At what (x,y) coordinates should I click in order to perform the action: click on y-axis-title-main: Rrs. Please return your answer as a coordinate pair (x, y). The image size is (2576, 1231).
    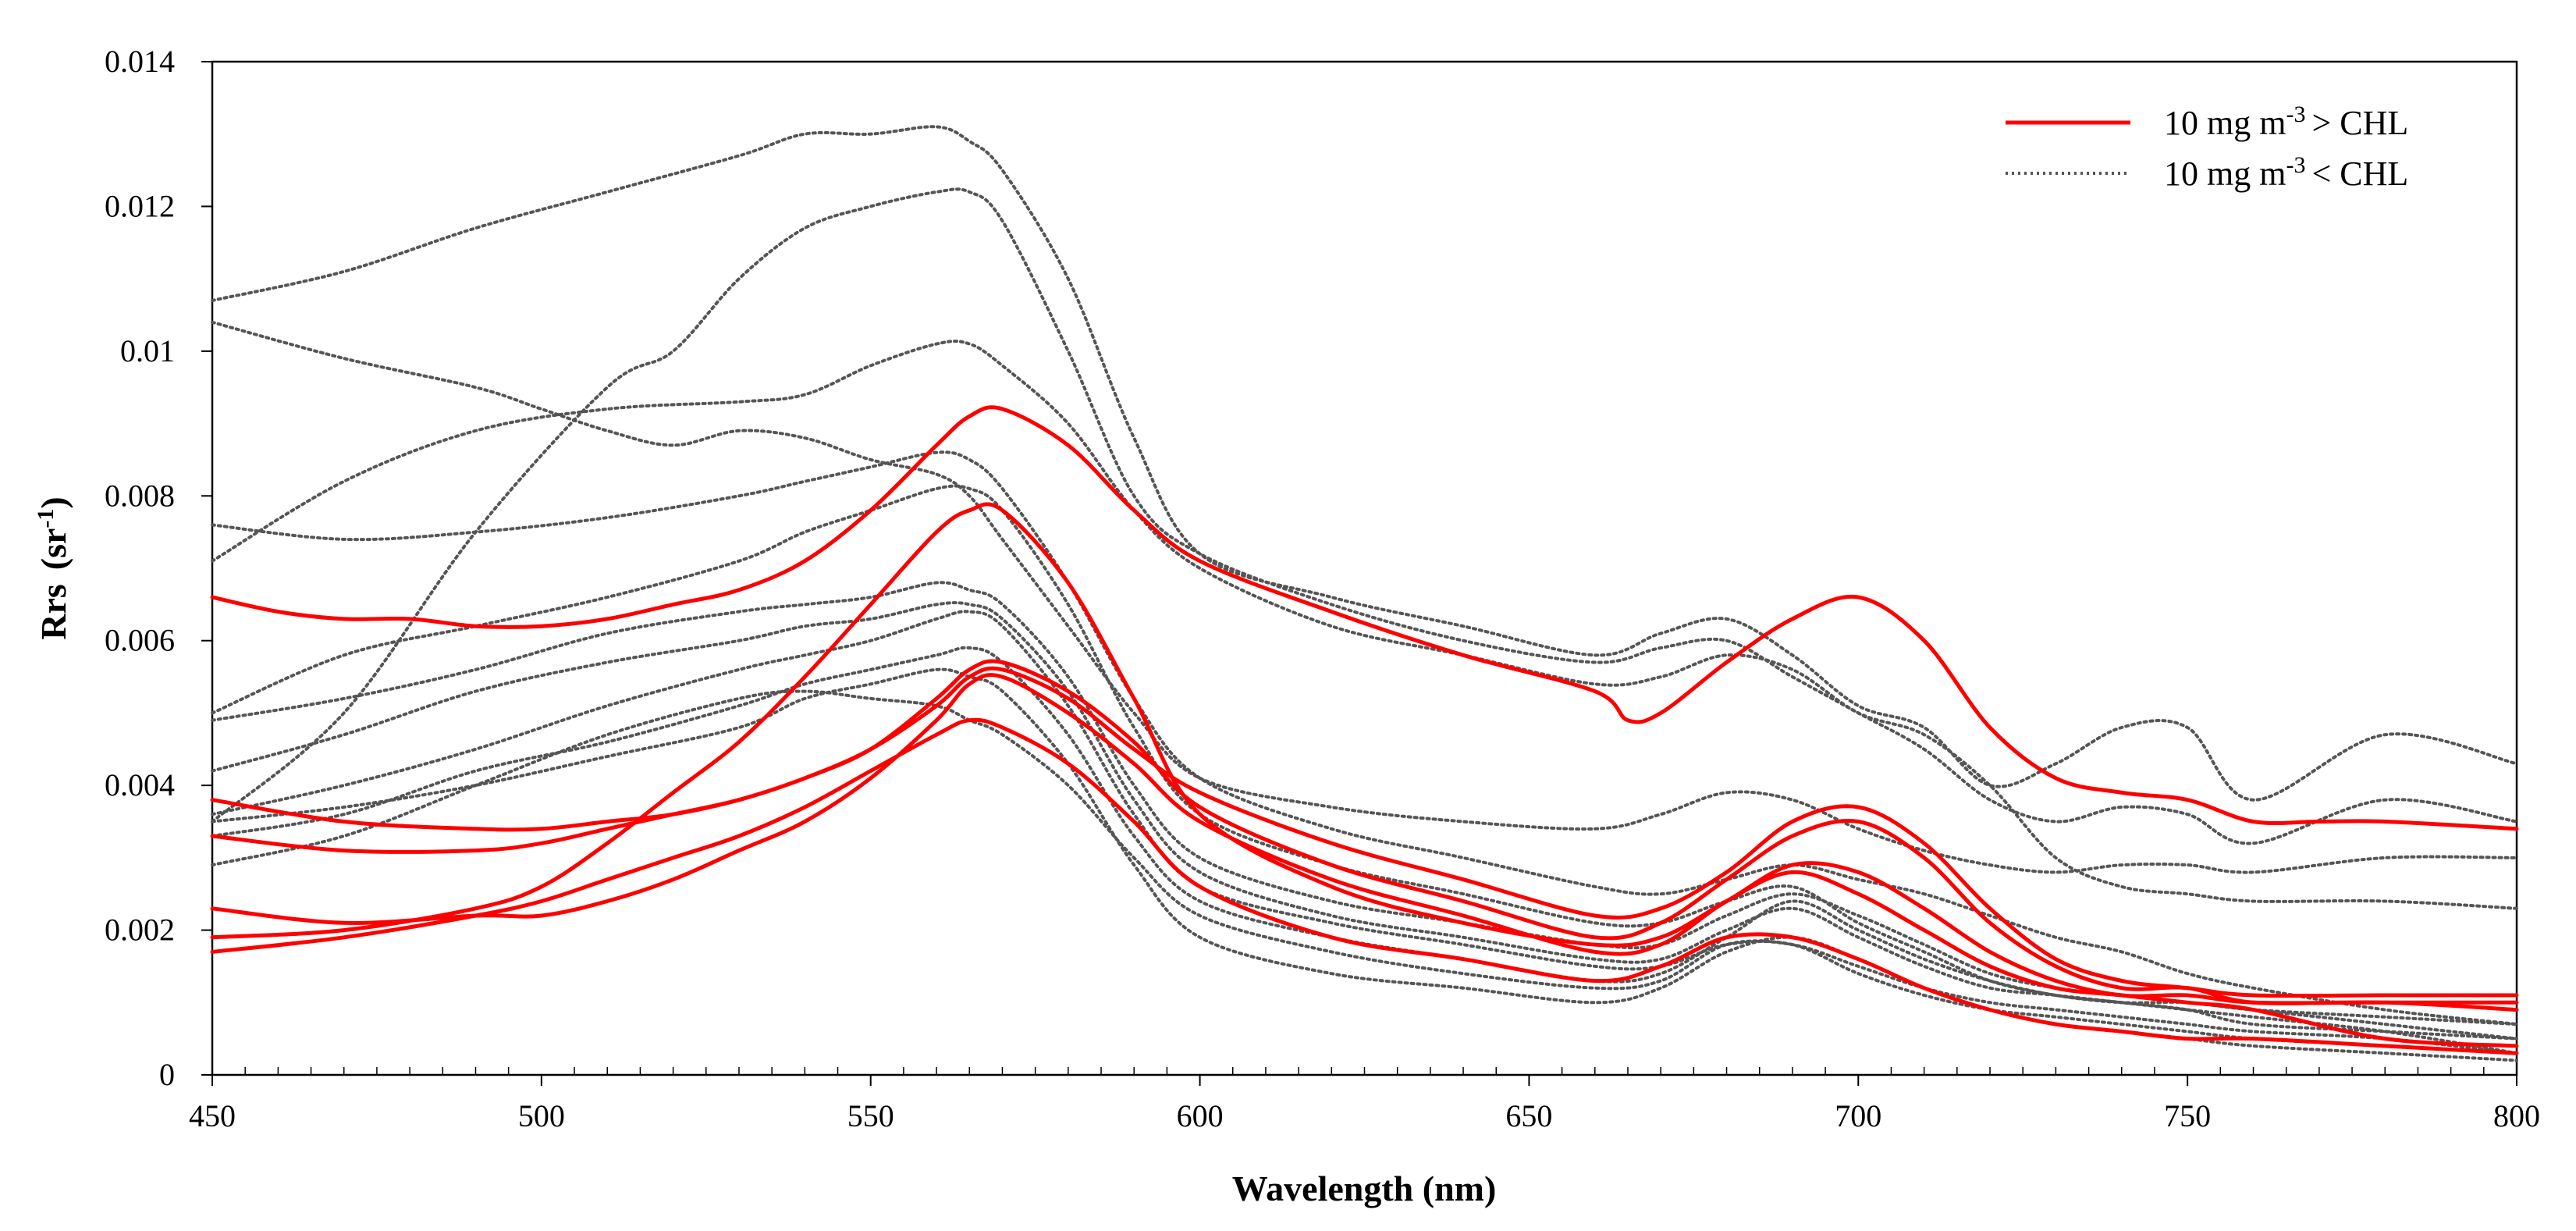
    Looking at the image, I should click on (53, 612).